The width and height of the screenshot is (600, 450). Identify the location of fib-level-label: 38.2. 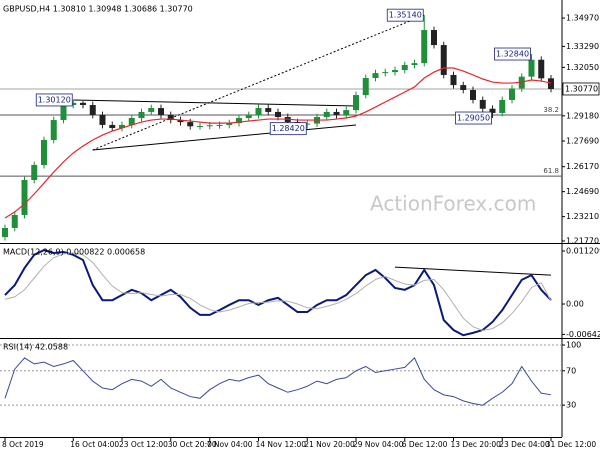
(551, 110).